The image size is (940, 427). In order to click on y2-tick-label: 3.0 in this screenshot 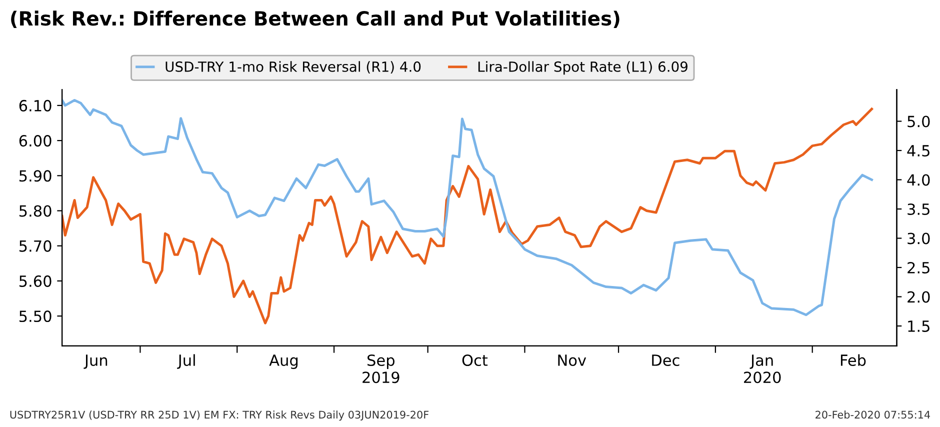, I will do `click(919, 238)`.